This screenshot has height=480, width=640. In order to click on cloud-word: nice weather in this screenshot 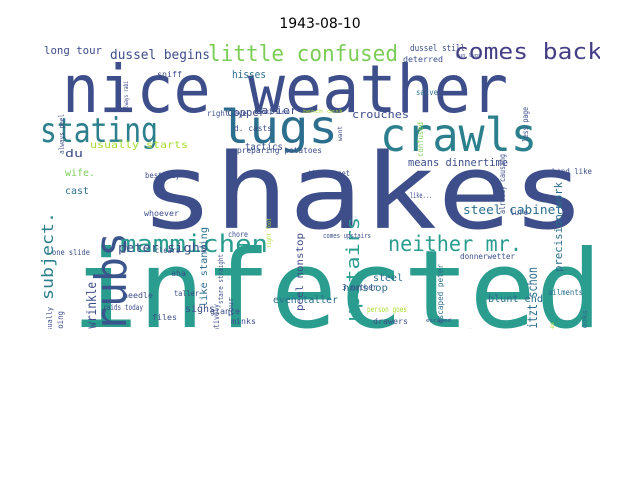, I will do `click(285, 89)`.